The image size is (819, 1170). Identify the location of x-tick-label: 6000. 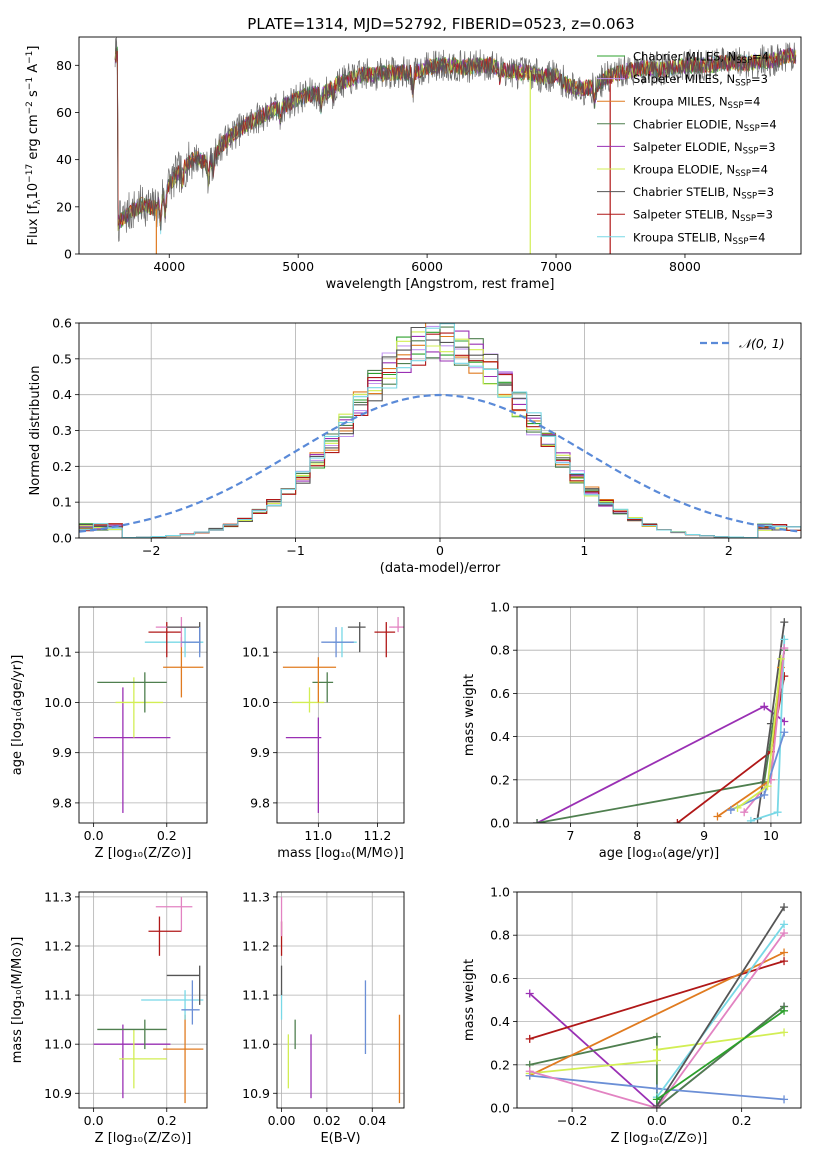
(427, 266).